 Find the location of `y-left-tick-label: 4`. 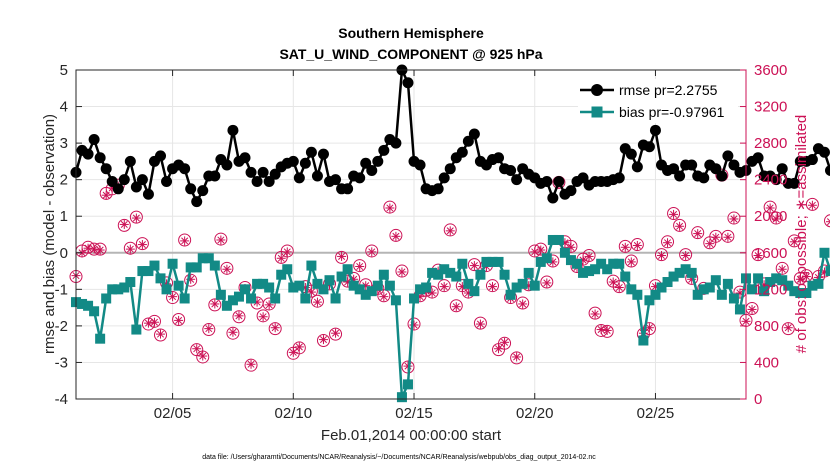

y-left-tick-label: 4 is located at coordinates (64, 107).